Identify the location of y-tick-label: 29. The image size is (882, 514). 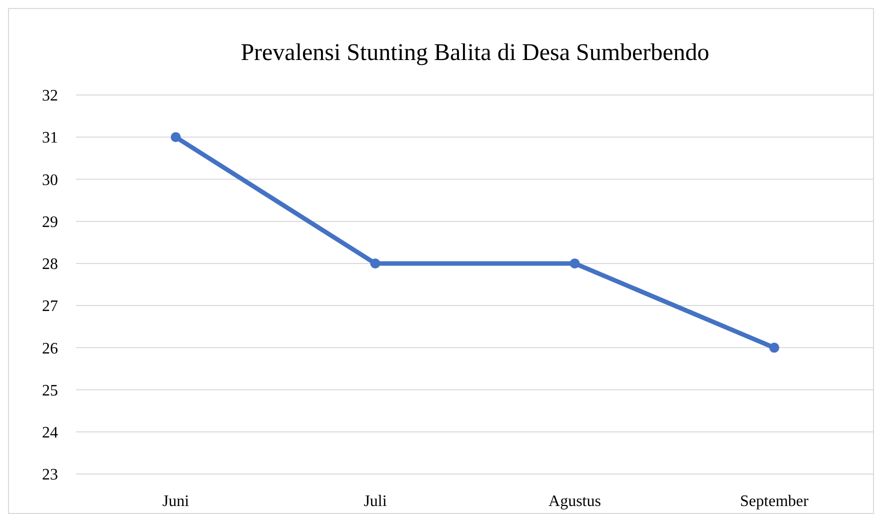
(50, 222).